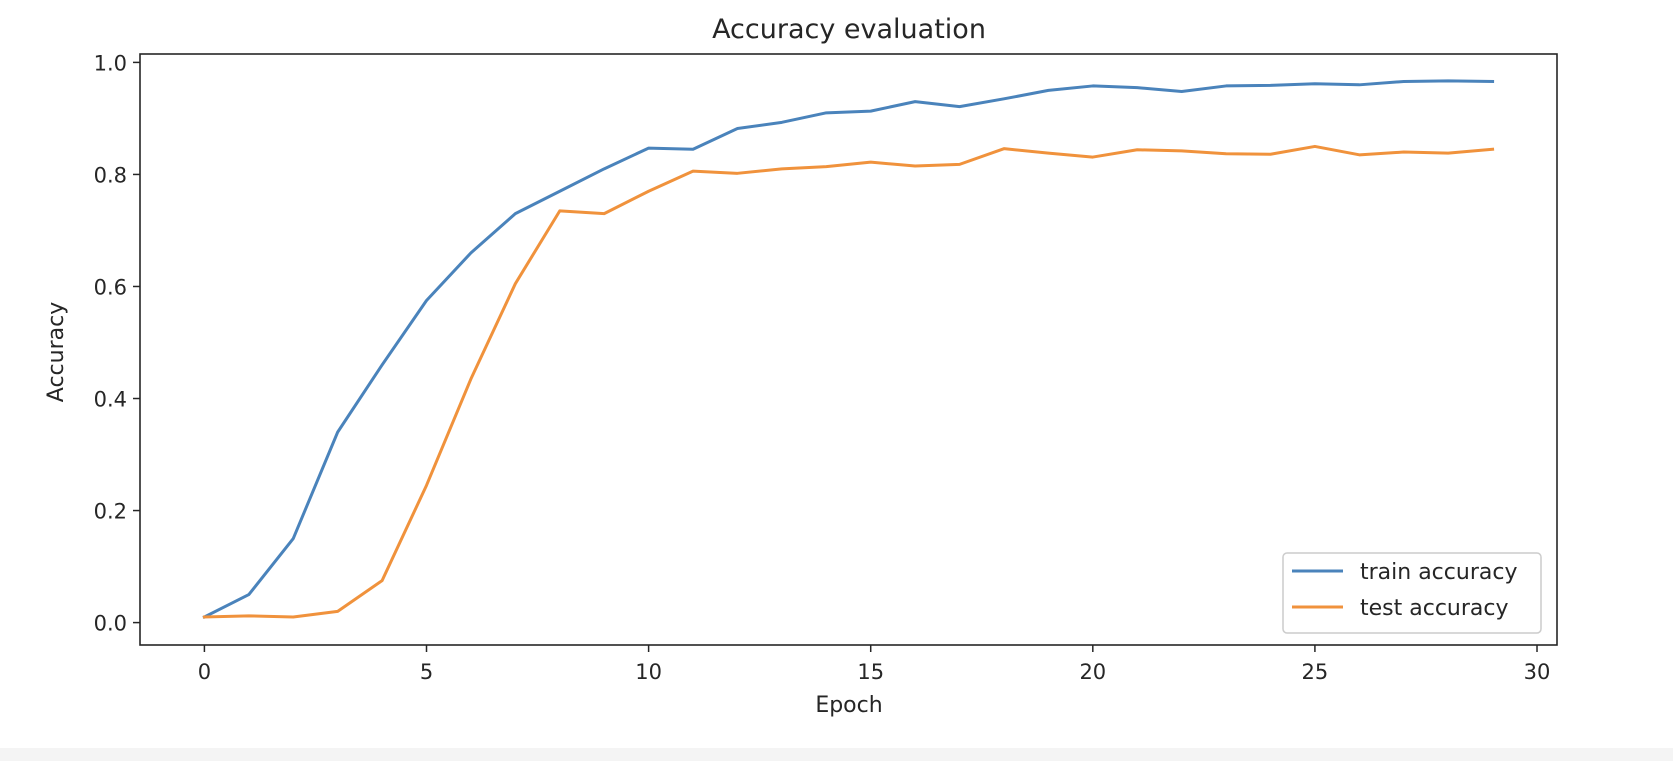 This screenshot has height=761, width=1673. What do you see at coordinates (1537, 672) in the screenshot?
I see `x-tick-label-6: 30` at bounding box center [1537, 672].